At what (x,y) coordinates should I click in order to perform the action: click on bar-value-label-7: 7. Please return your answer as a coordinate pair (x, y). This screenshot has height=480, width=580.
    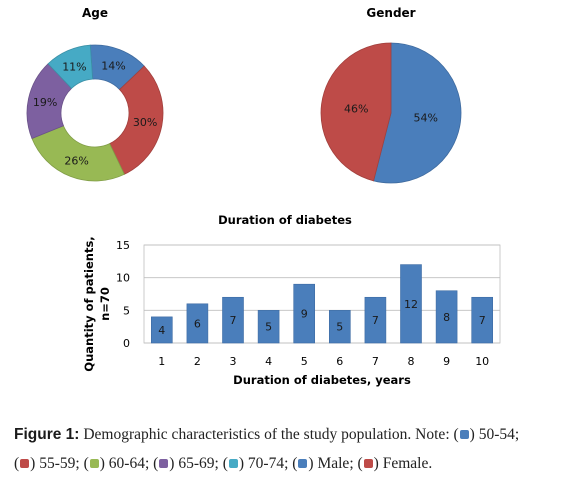
    Looking at the image, I should click on (375, 320).